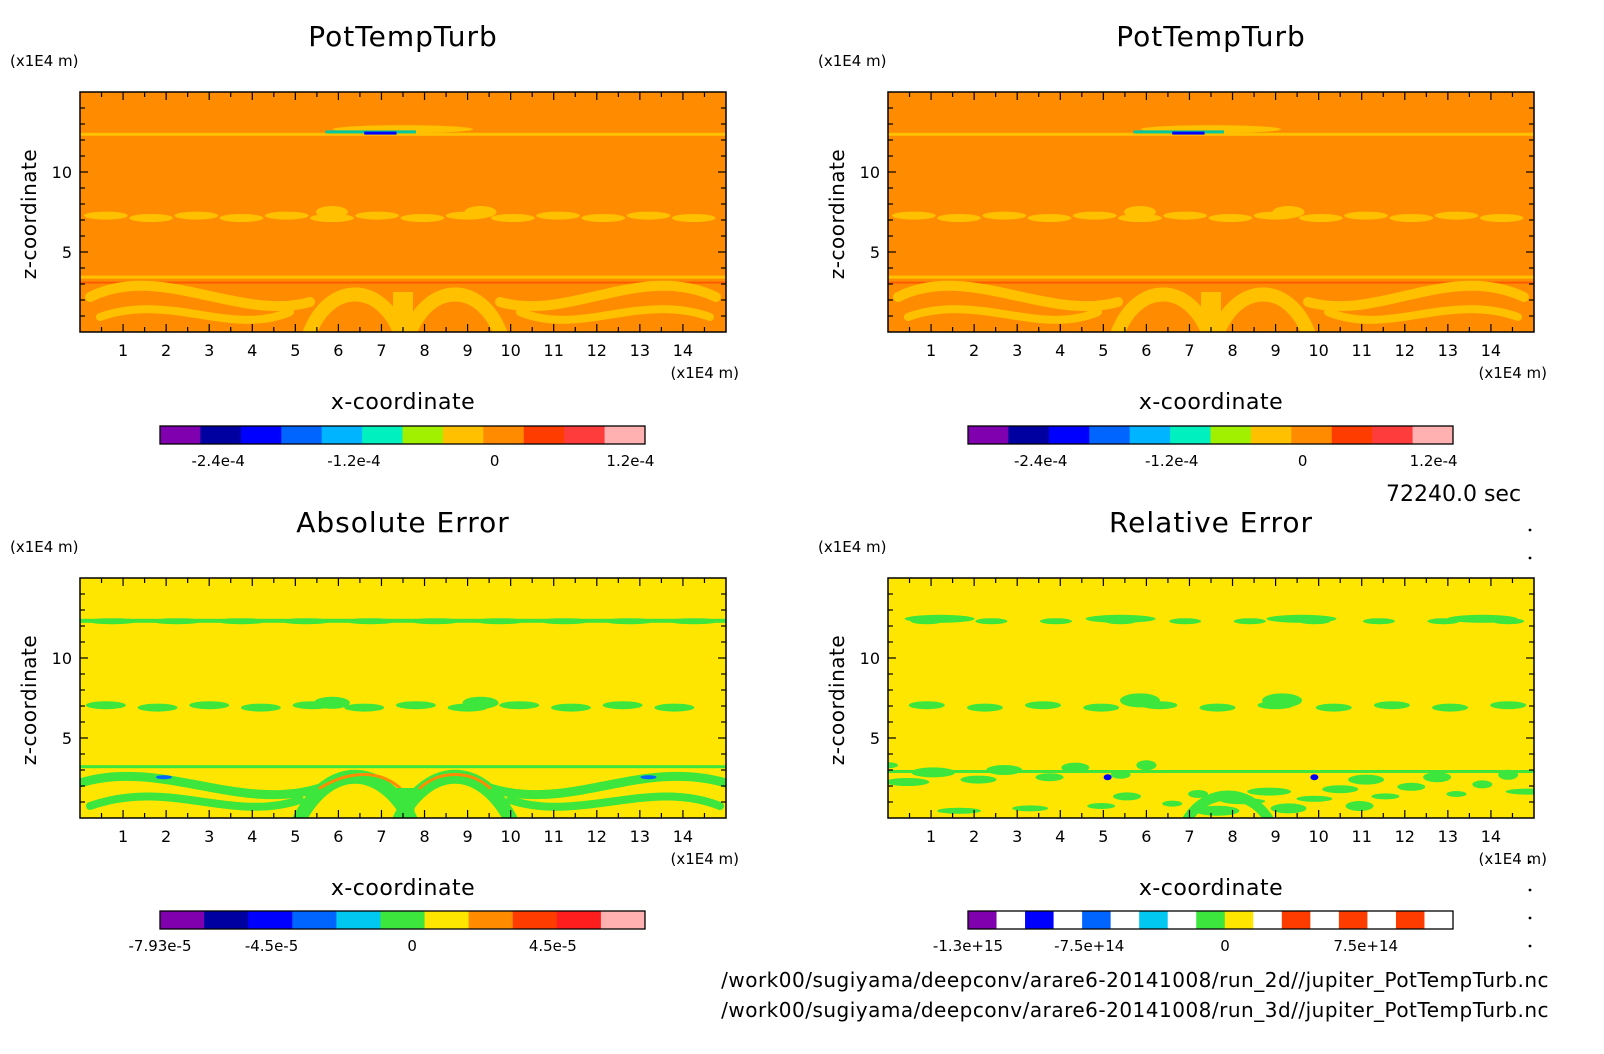  What do you see at coordinates (406, 447) in the screenshot?
I see `colorbar: -2.4e-4 -1.2e-4 0 1.2e-4` at bounding box center [406, 447].